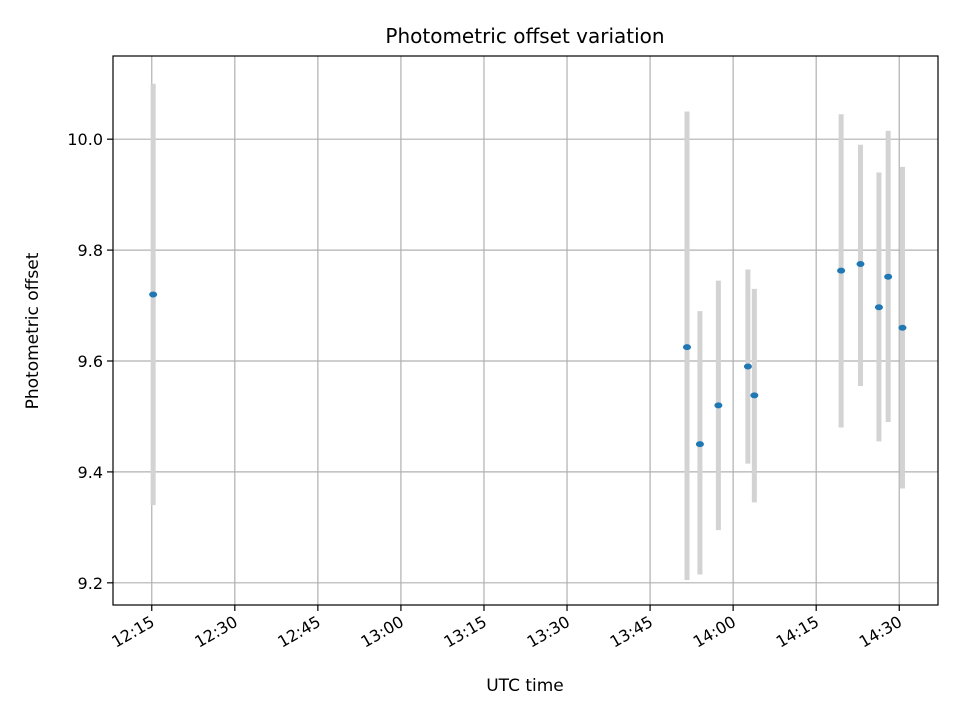 The height and width of the screenshot is (720, 960). I want to click on chart-title: Photometric offset variation, so click(524, 36).